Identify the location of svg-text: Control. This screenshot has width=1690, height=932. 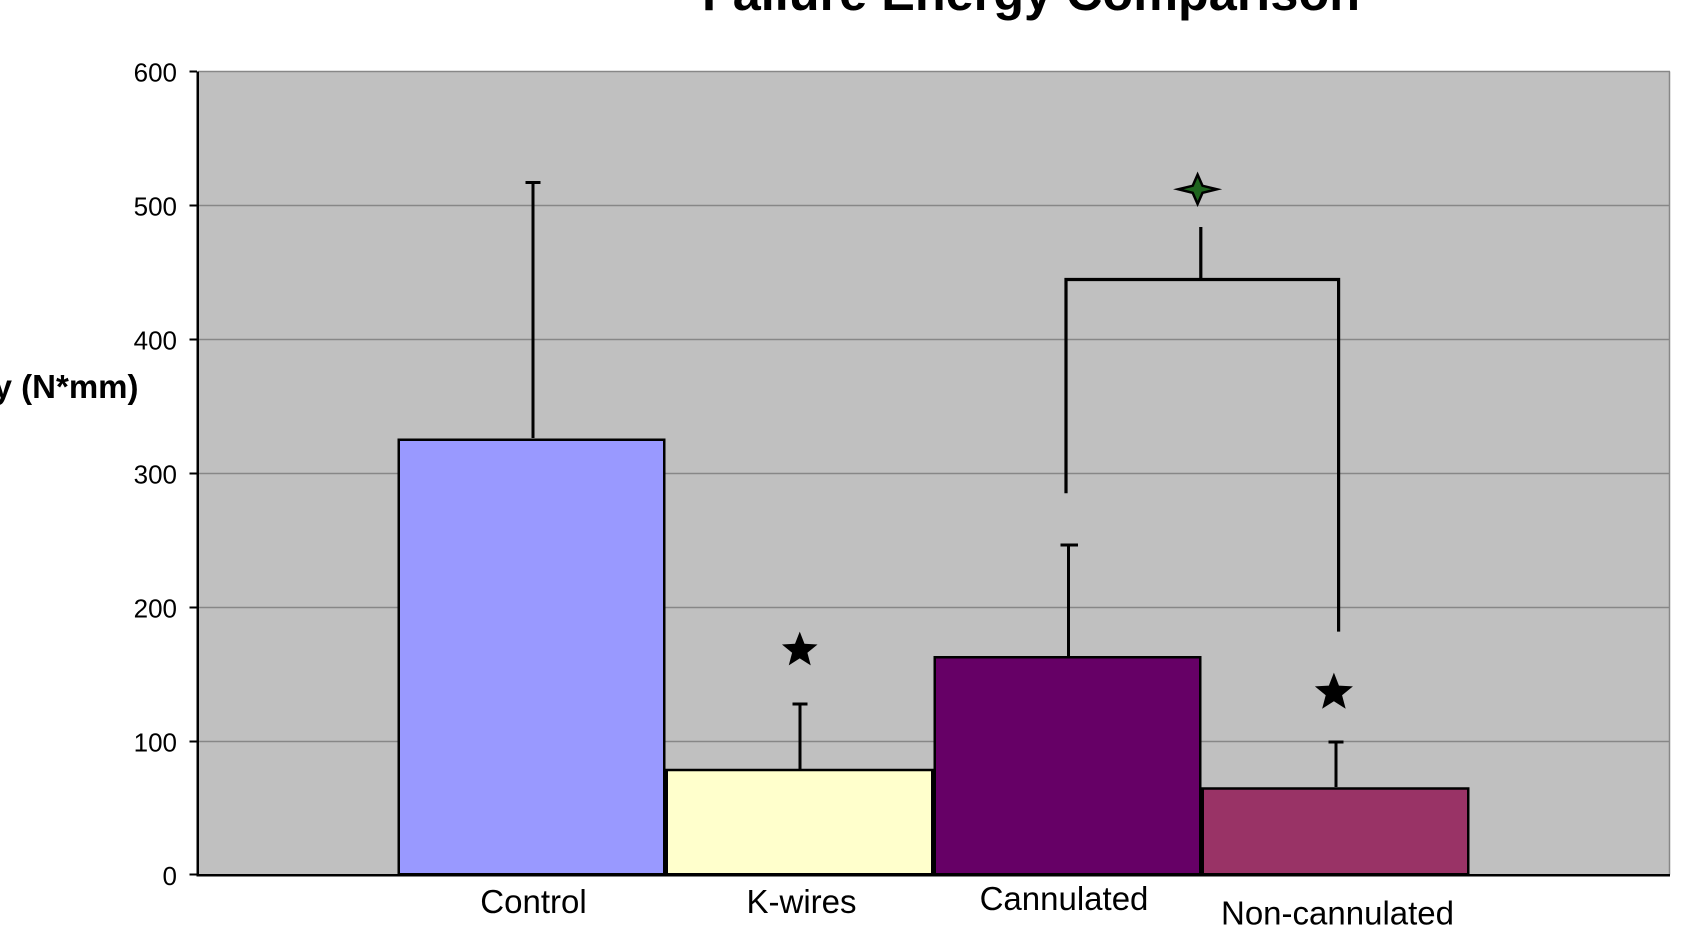
(533, 901).